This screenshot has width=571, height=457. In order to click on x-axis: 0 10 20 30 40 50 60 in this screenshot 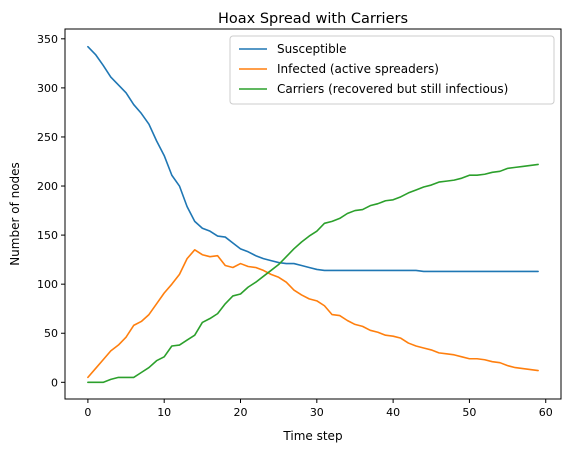, I will do `click(318, 409)`.